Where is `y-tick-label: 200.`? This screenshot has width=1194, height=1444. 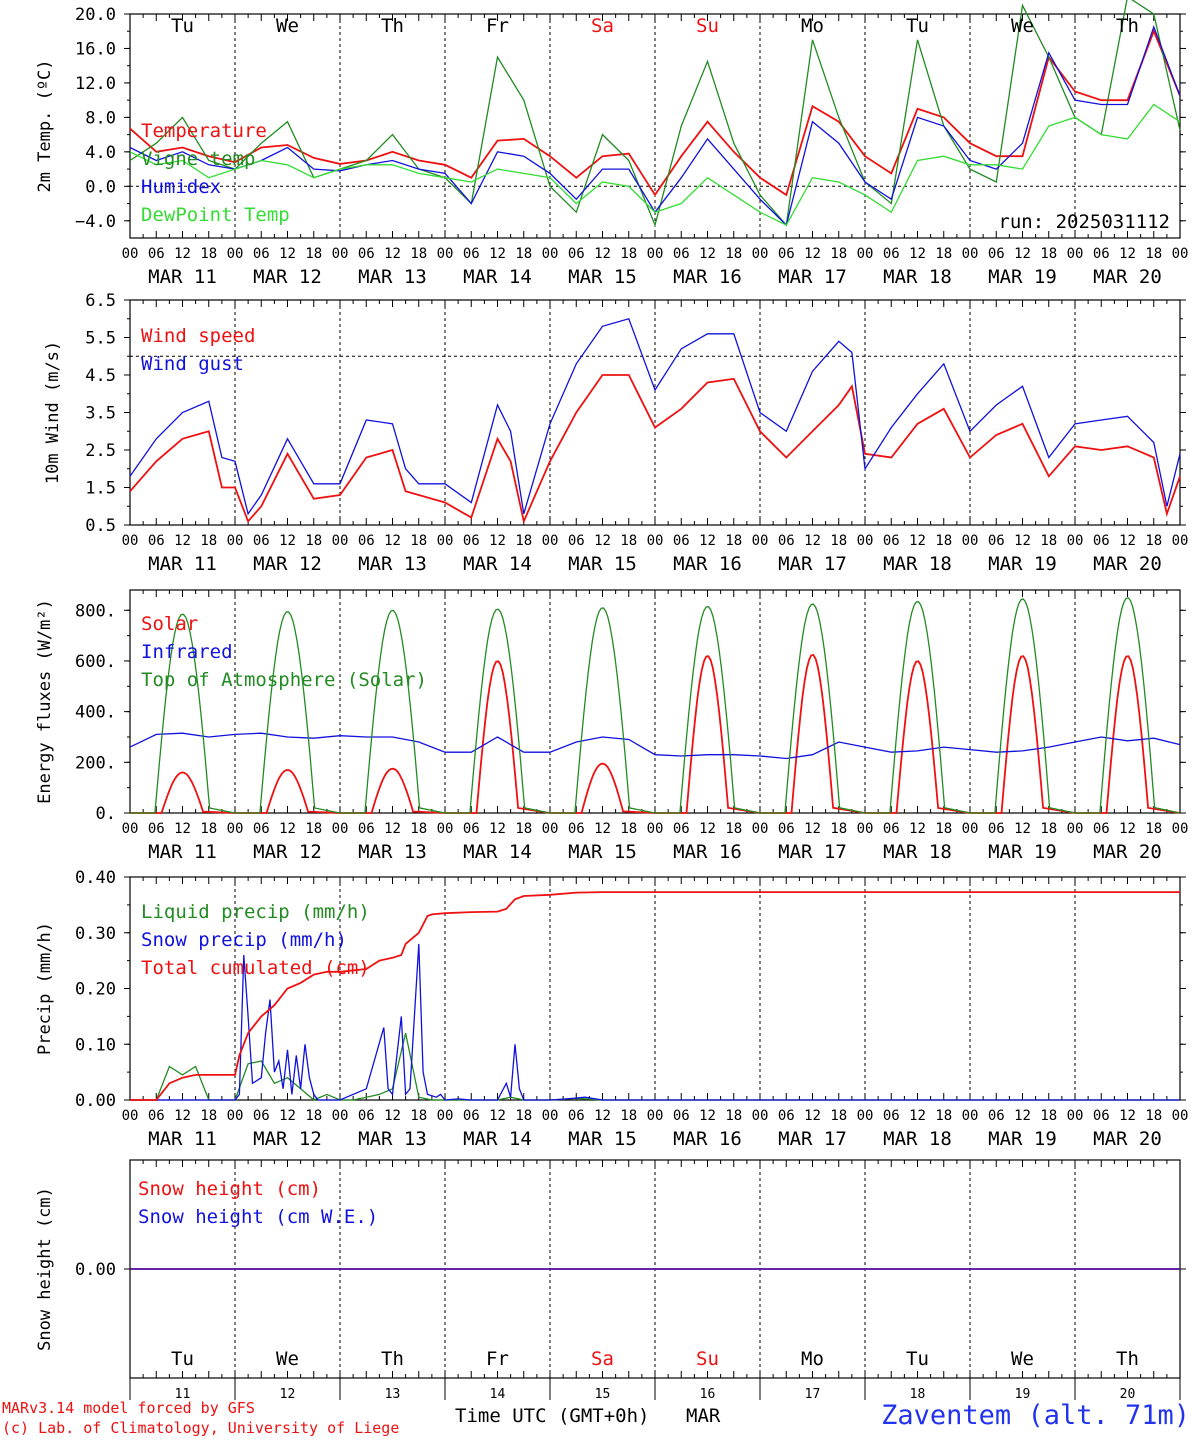
y-tick-label: 200. is located at coordinates (95, 763).